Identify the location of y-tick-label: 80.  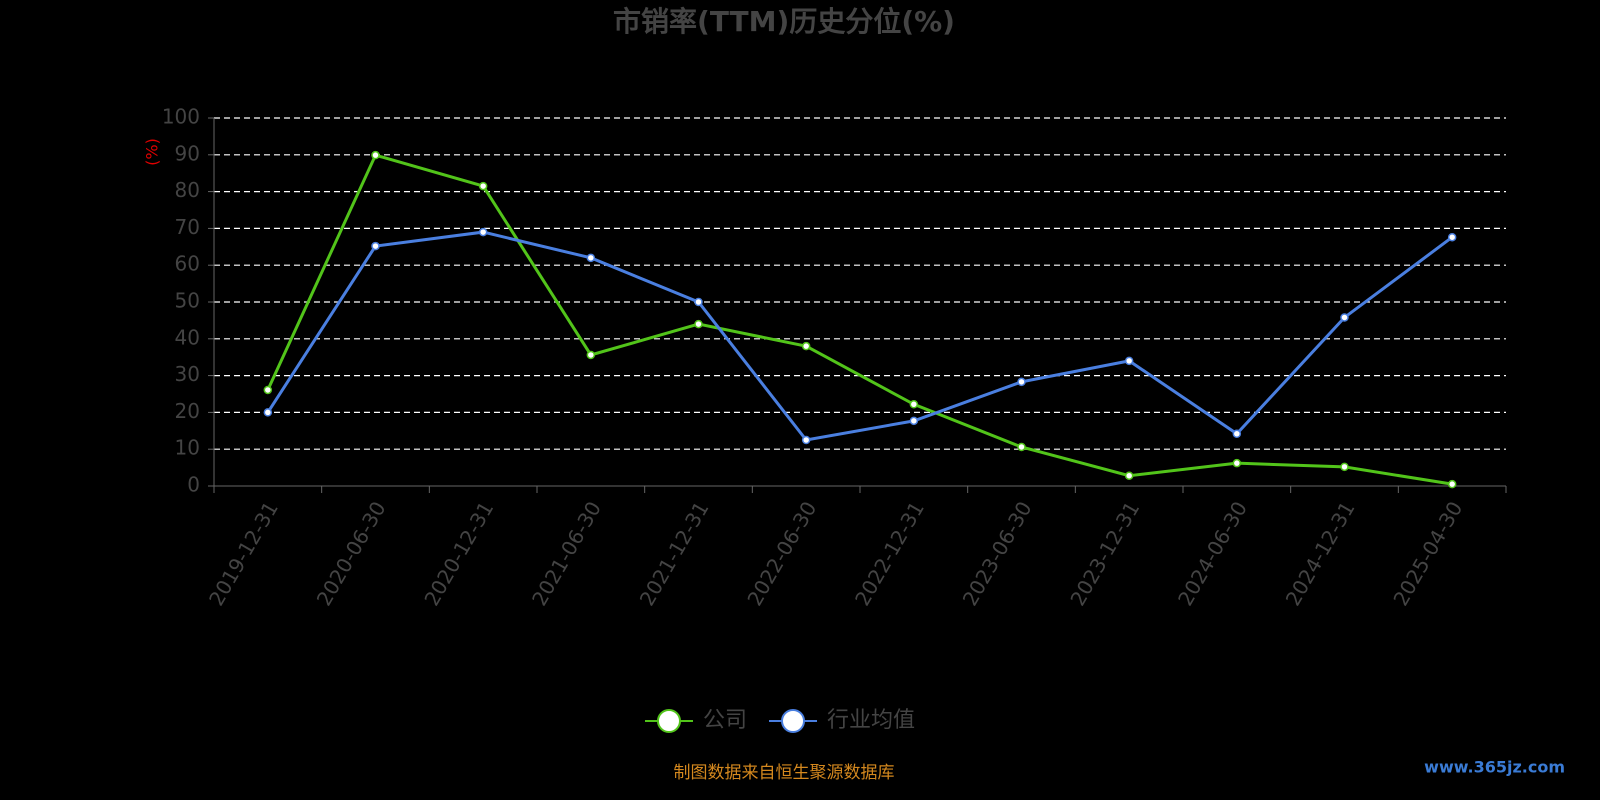
(187, 190).